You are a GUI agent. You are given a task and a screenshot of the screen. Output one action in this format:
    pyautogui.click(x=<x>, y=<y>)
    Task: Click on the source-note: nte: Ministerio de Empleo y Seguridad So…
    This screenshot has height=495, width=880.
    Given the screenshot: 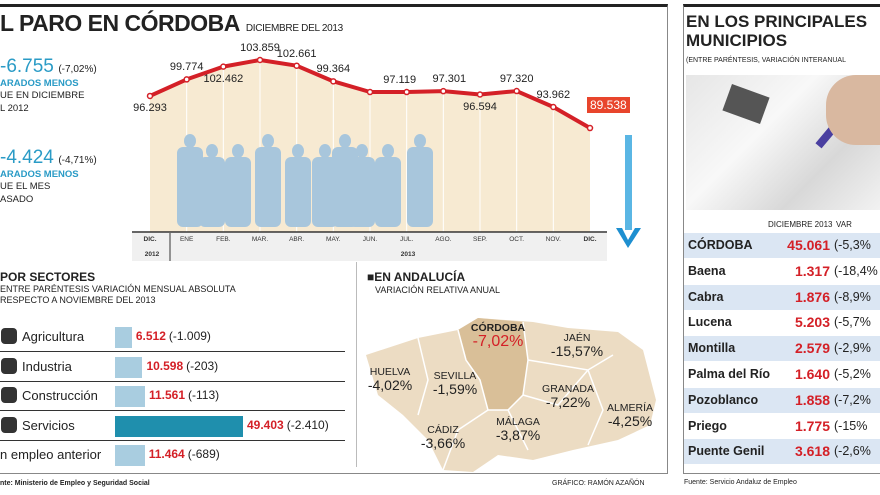 What is the action you would take?
    pyautogui.click(x=75, y=483)
    